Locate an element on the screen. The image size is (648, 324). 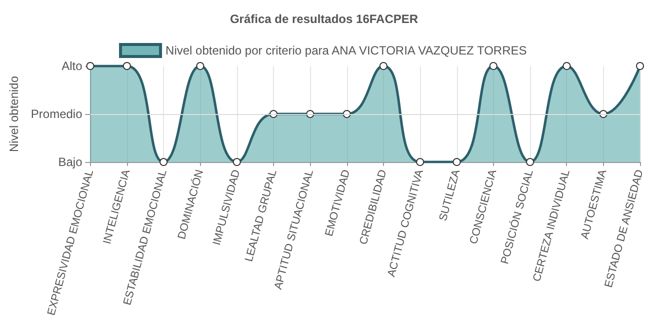
category-label: Promedio is located at coordinates (56, 114).